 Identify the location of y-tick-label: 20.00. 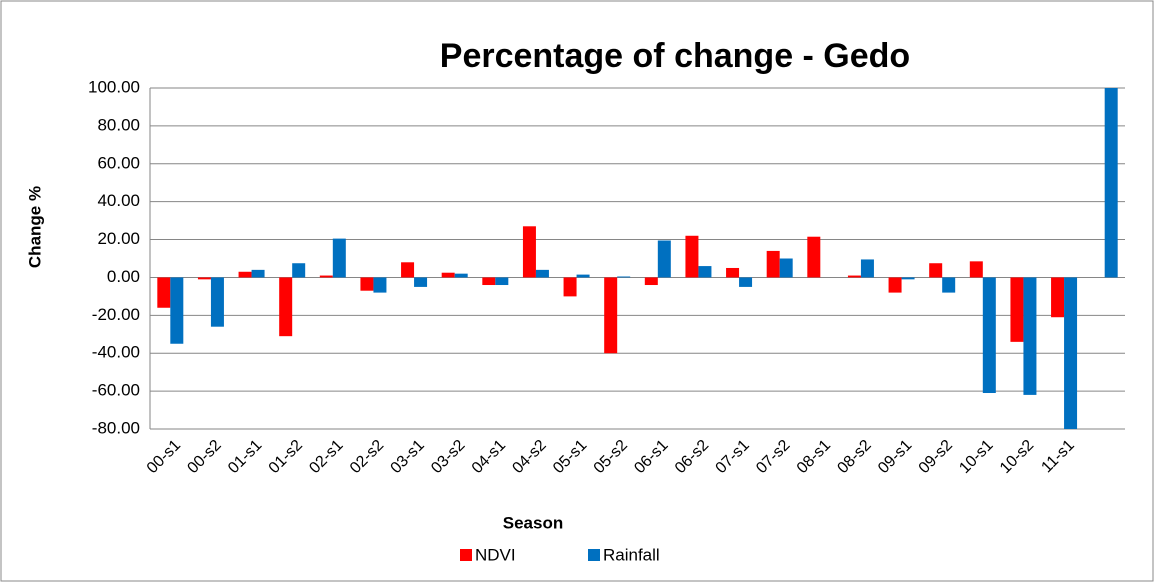
(118, 238).